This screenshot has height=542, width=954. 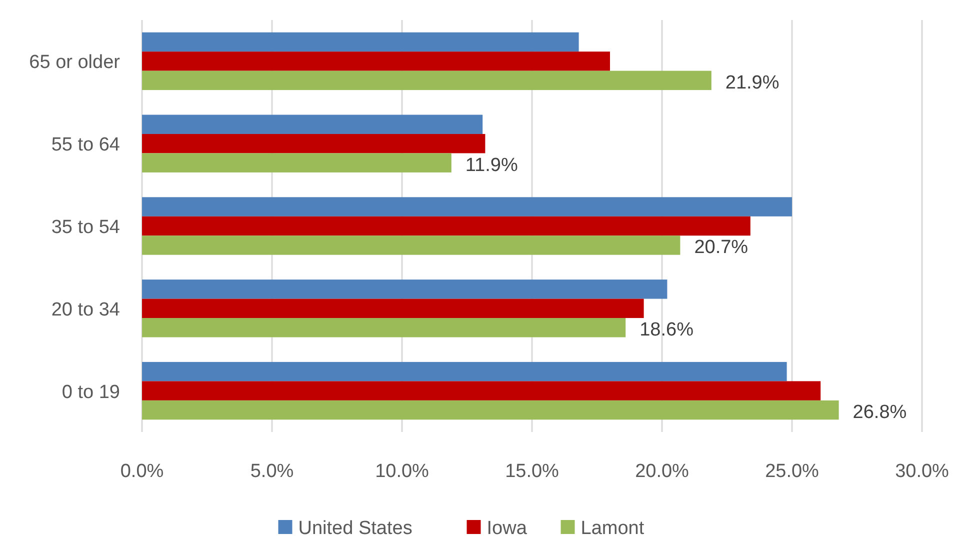 I want to click on data-label: 11.9%, so click(x=491, y=165).